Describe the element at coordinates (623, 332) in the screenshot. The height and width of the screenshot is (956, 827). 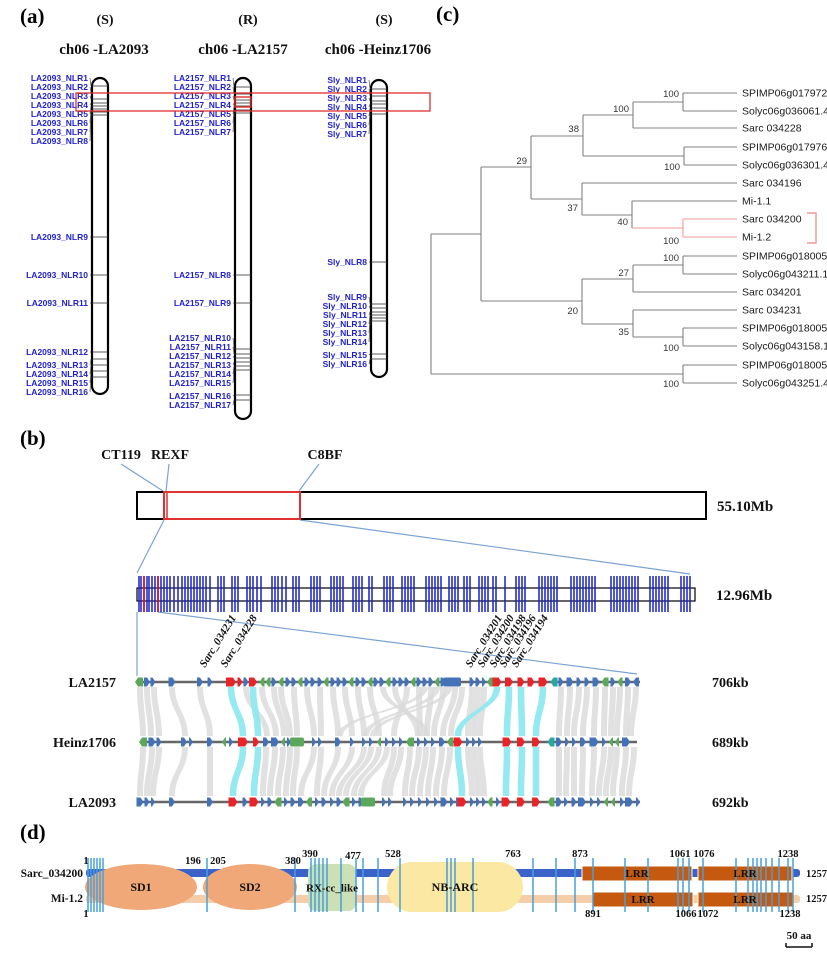
I see `bootstrap-value: 35` at that location.